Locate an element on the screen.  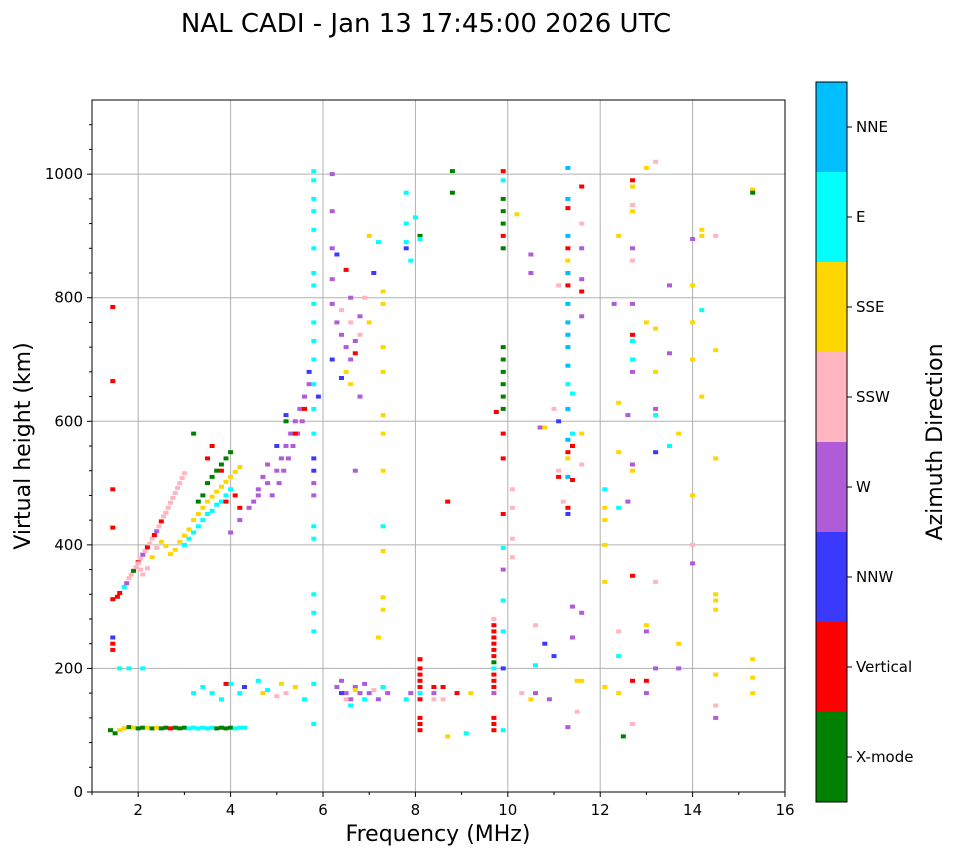
chart-title: NAL CADI - Jan 13 17:45:00 2026 UTC is located at coordinates (426, 24).